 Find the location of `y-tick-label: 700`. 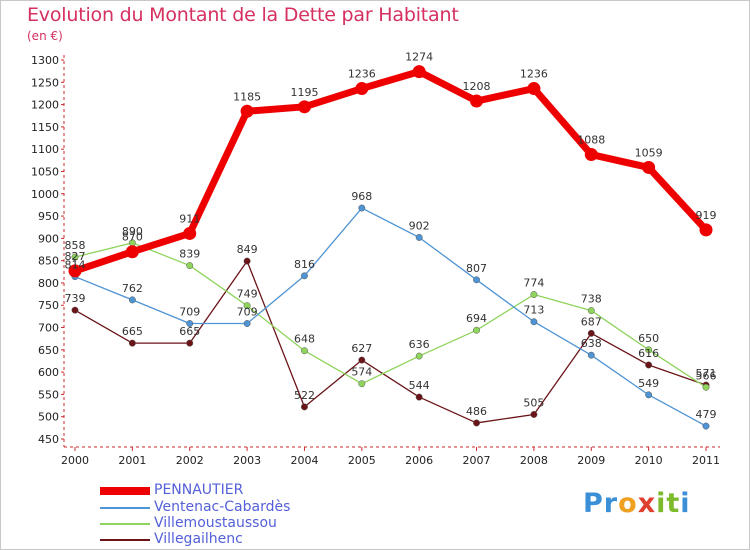

y-tick-label: 700 is located at coordinates (48, 328).